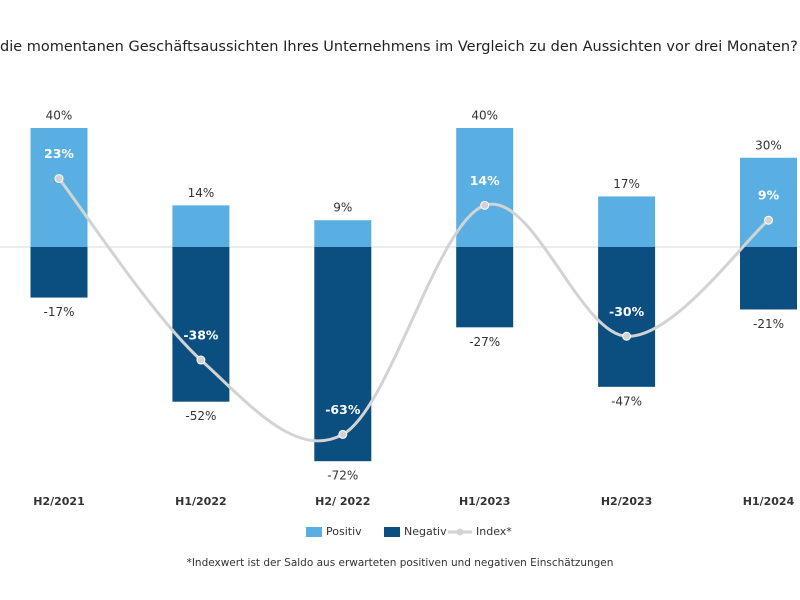 This screenshot has width=800, height=600. I want to click on value-label: 30%, so click(768, 145).